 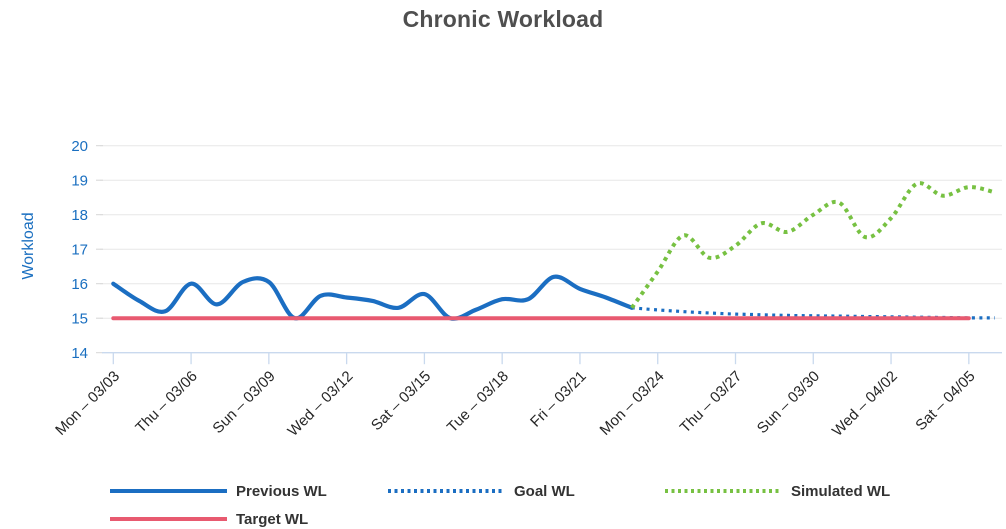 I want to click on x-tick-label: Mon – 03/03, so click(x=87, y=403).